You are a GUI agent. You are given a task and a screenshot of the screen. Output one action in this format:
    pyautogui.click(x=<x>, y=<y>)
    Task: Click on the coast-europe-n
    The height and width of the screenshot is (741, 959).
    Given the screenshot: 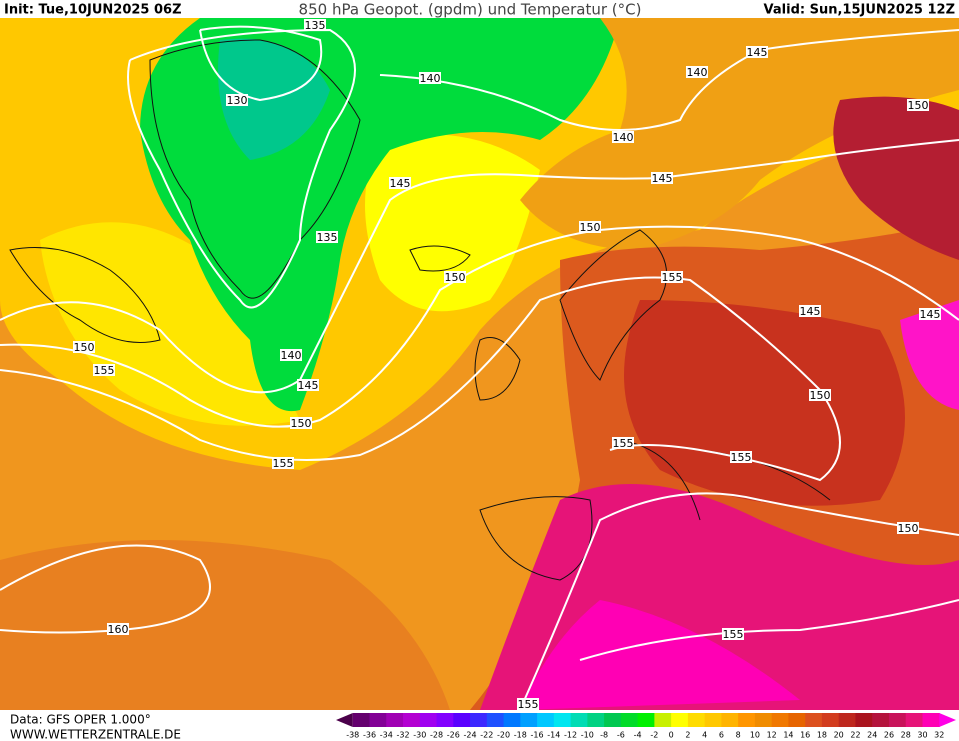 What is the action you would take?
    pyautogui.click(x=571, y=315)
    